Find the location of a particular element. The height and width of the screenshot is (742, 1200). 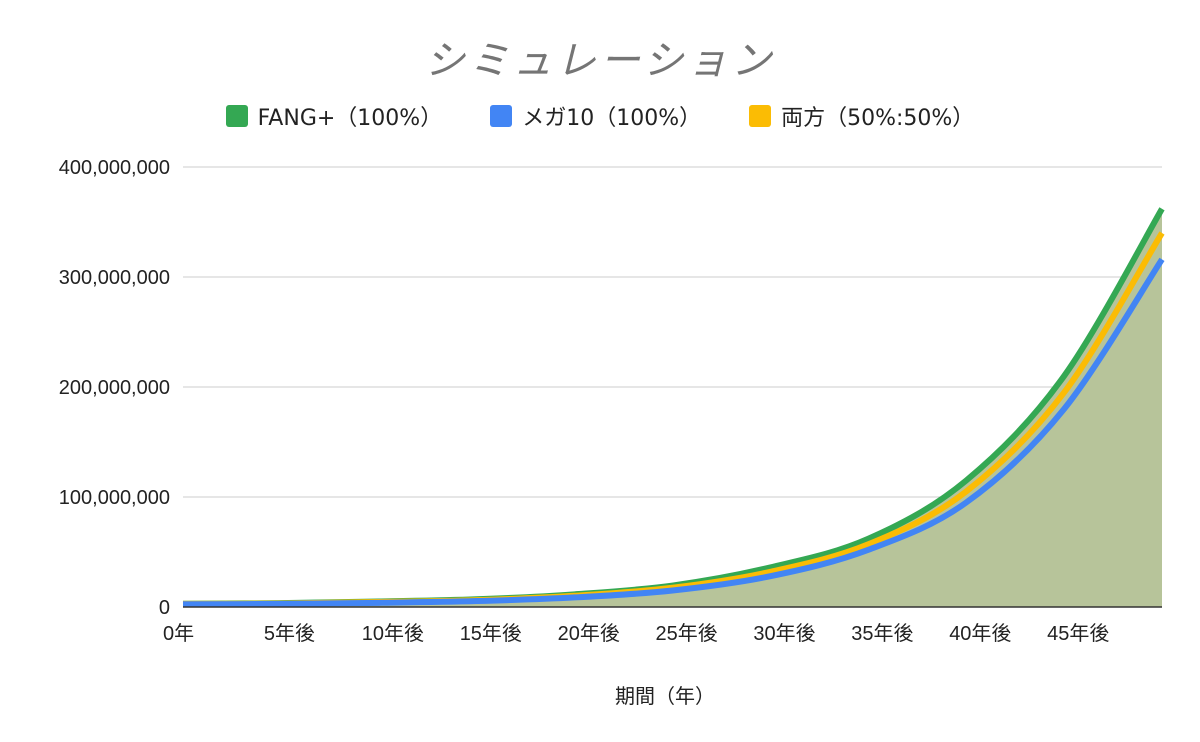

x-tick-label: 10年後 is located at coordinates (393, 633).